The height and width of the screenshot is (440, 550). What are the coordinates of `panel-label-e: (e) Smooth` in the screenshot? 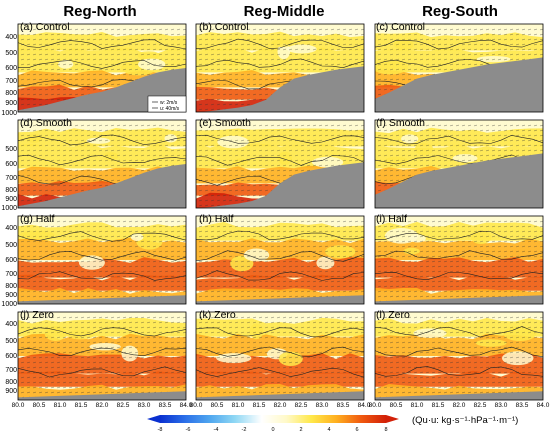 It's located at (225, 123).